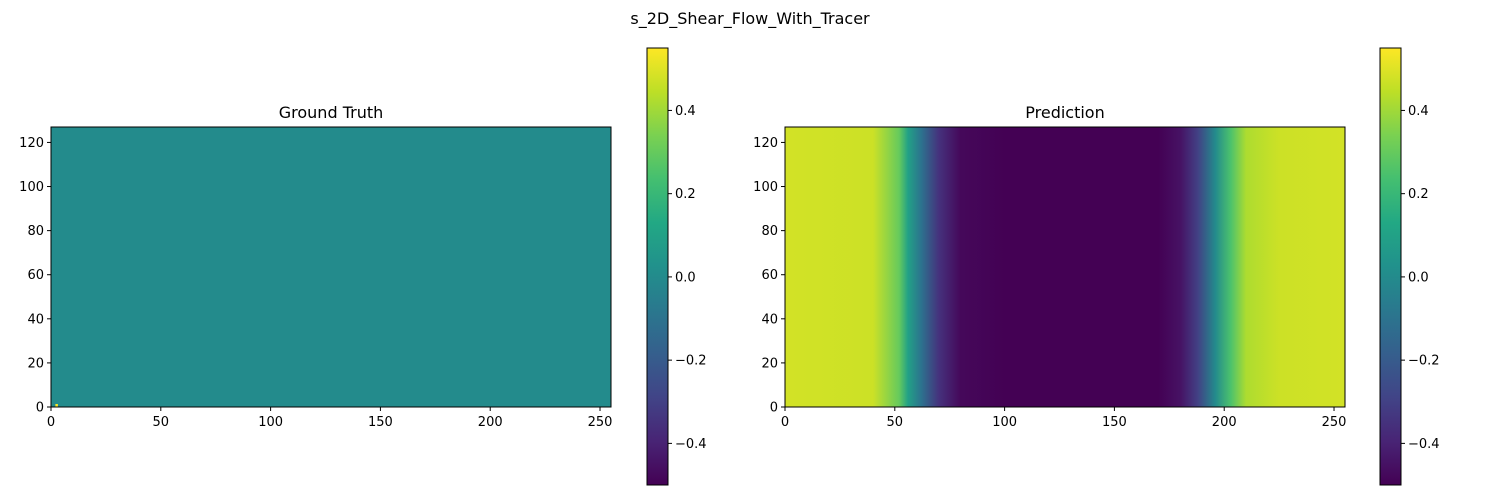 This screenshot has height=500, width=1500. Describe the element at coordinates (1064, 112) in the screenshot. I see `panel-title: Prediction` at that location.